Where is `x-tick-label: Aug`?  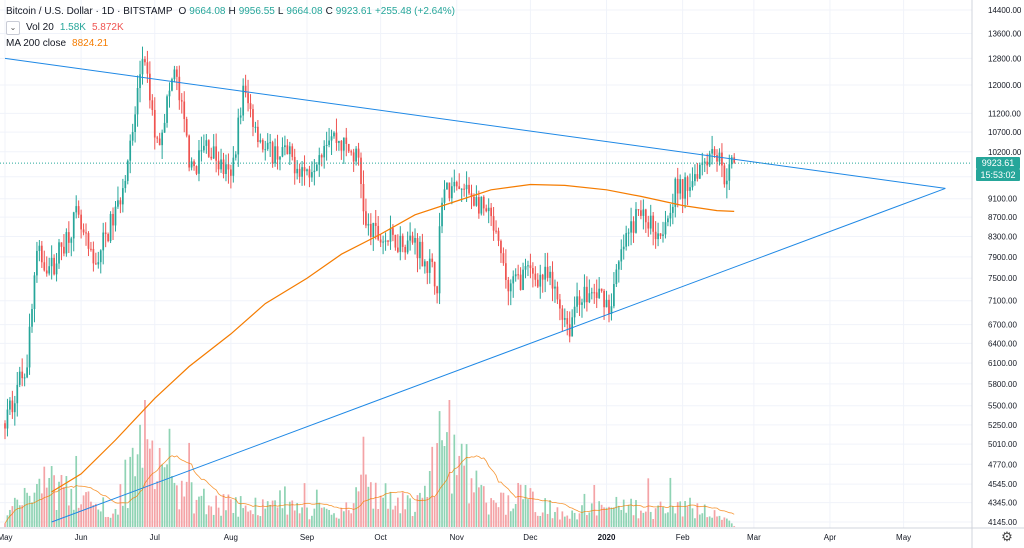
x-tick-label: Aug is located at coordinates (231, 537).